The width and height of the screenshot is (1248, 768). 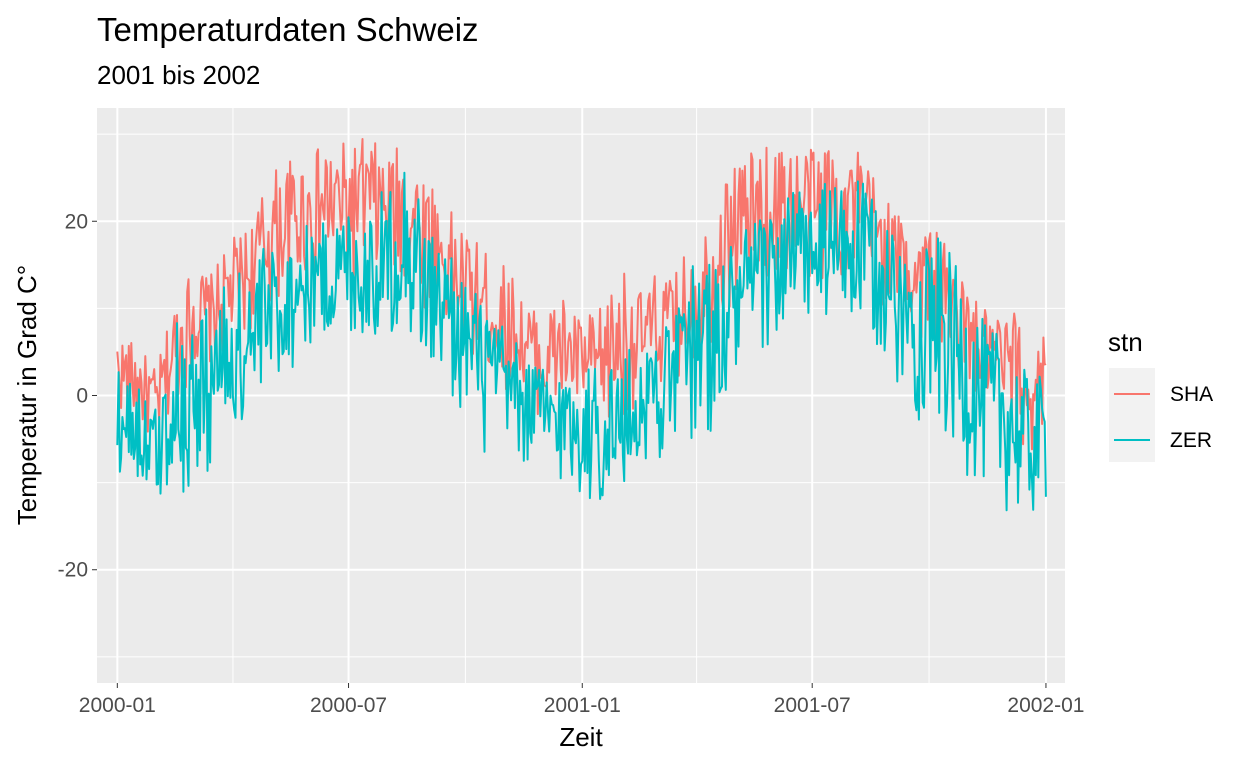 I want to click on x-tick-label: 2002-01, so click(x=1045, y=705).